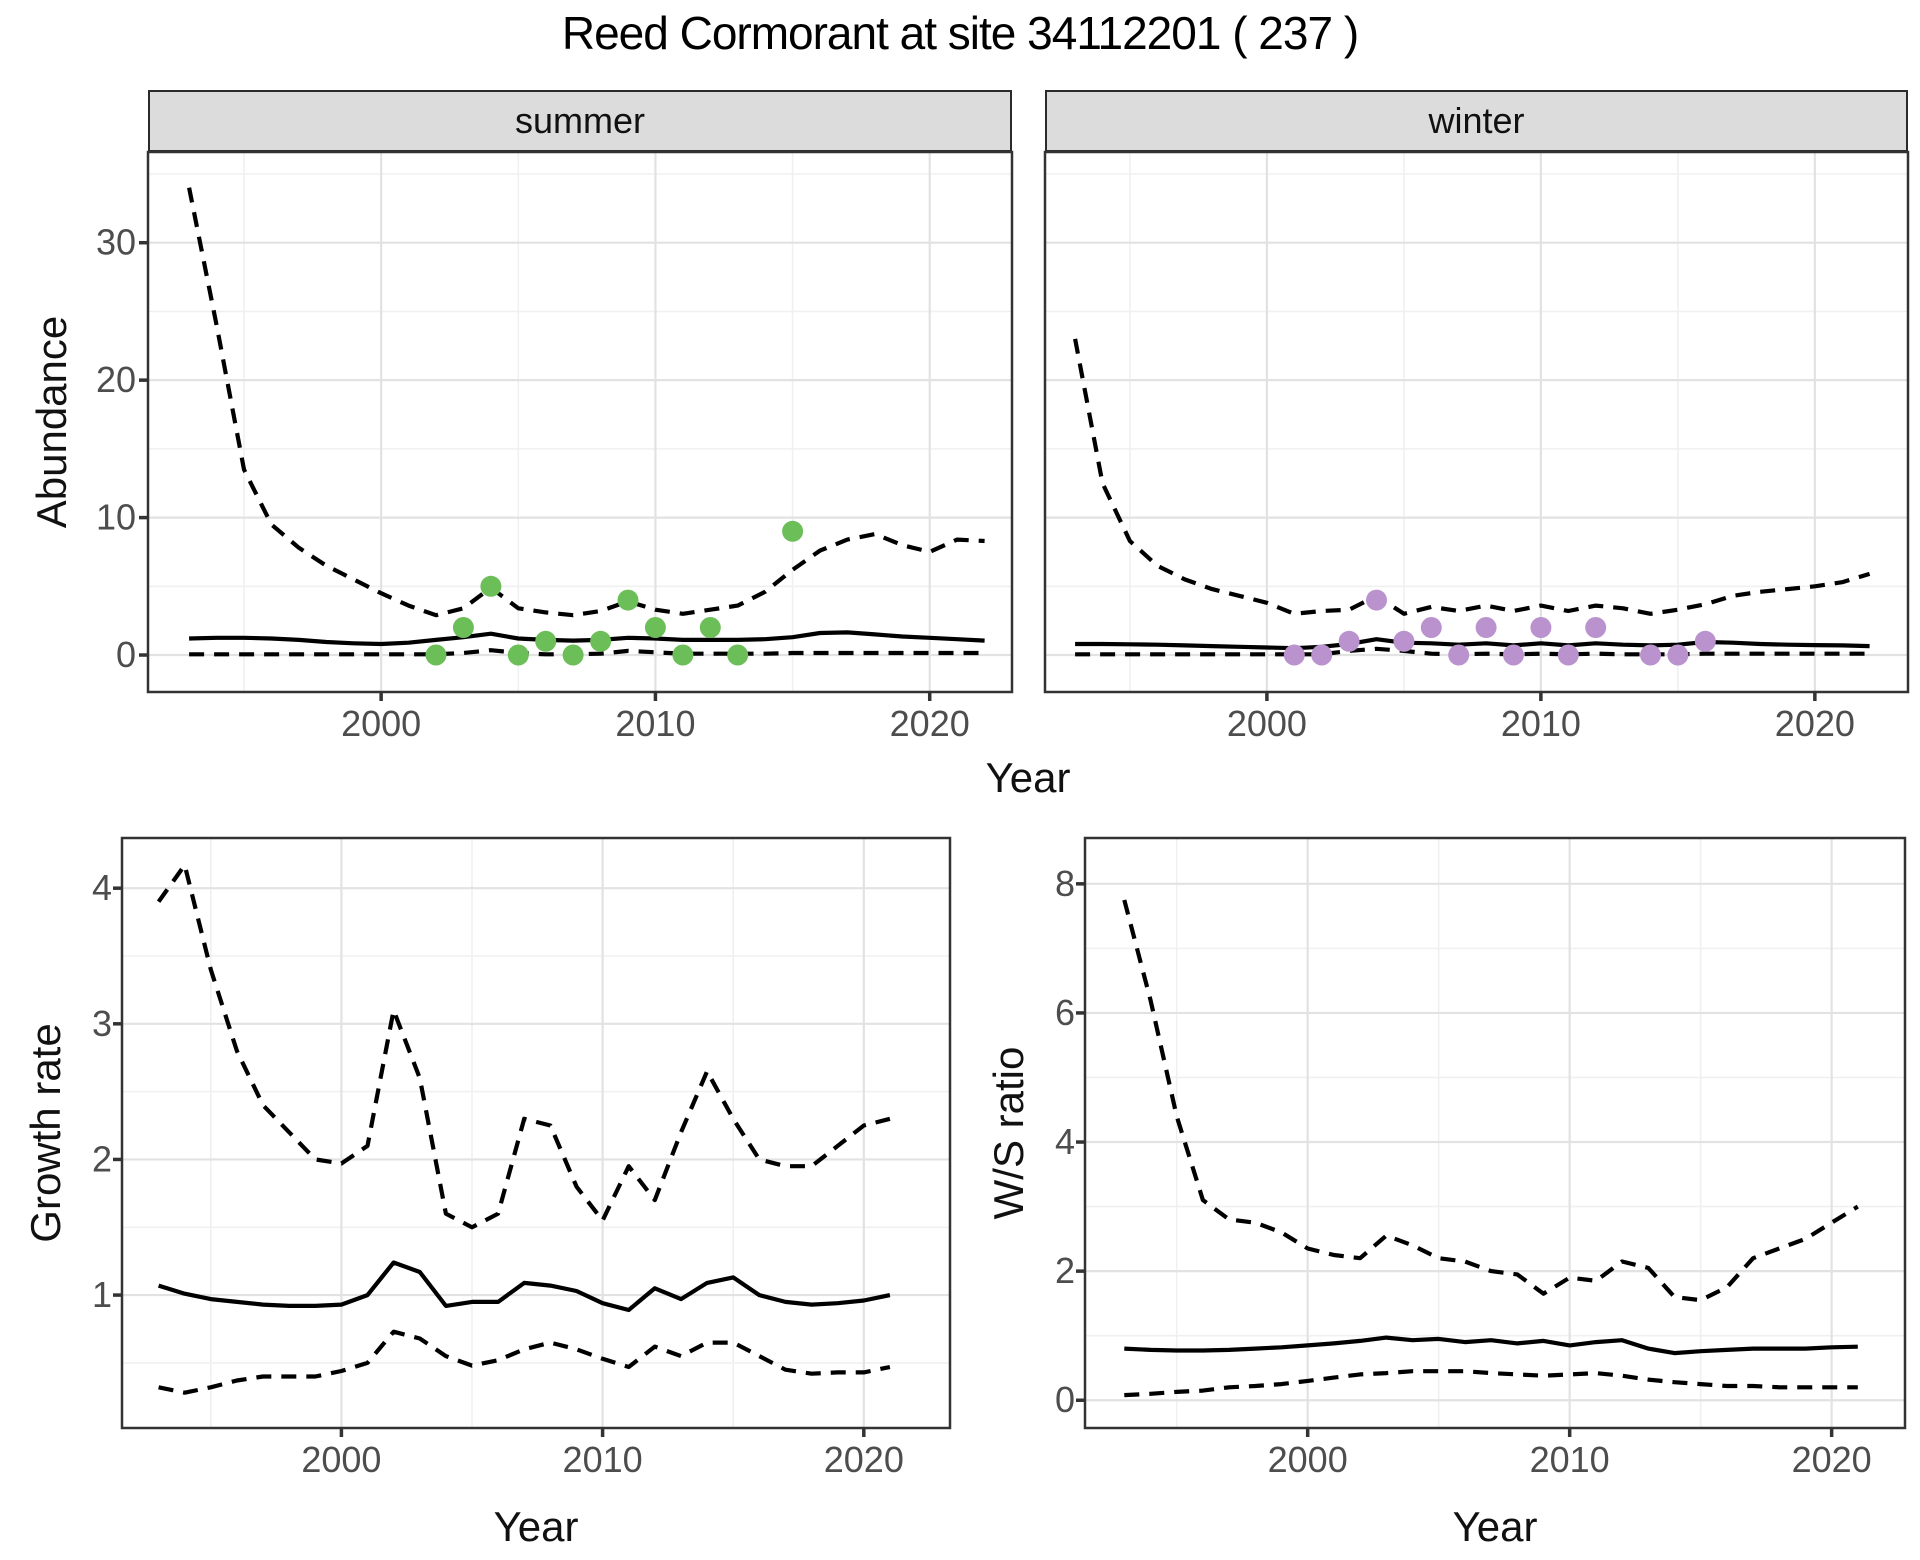 This screenshot has width=1920, height=1560. I want to click on y-axis-title-abundance: Abundance, so click(51, 422).